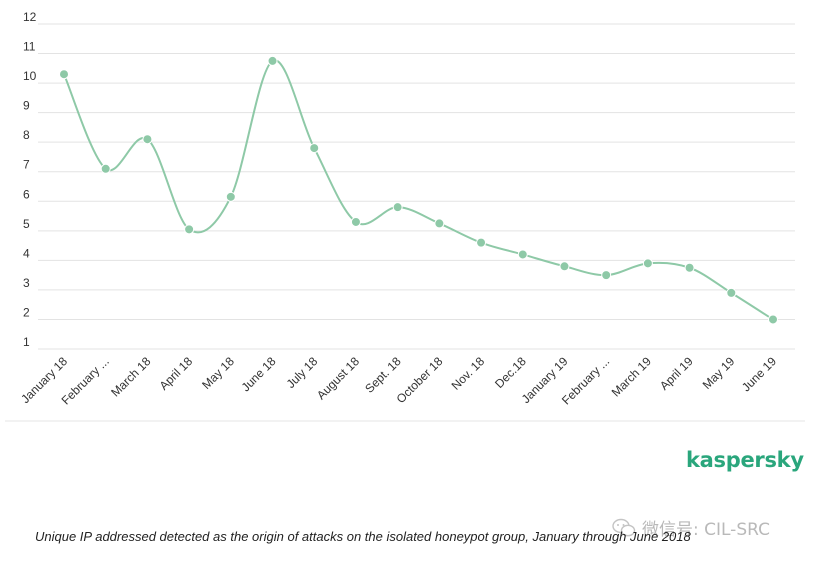 The width and height of the screenshot is (814, 562). What do you see at coordinates (26, 342) in the screenshot?
I see `y-tick-label: 1` at bounding box center [26, 342].